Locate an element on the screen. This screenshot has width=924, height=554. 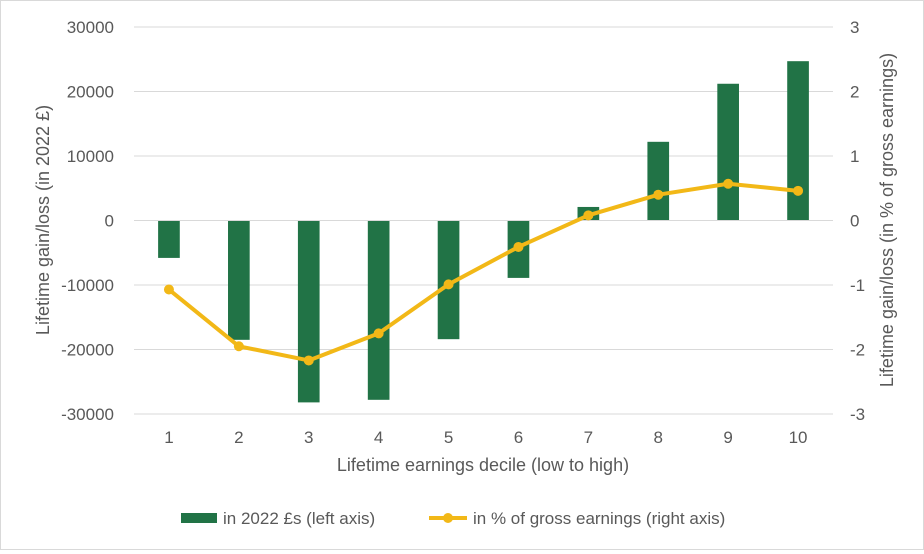
x-tick: 2 is located at coordinates (238, 437).